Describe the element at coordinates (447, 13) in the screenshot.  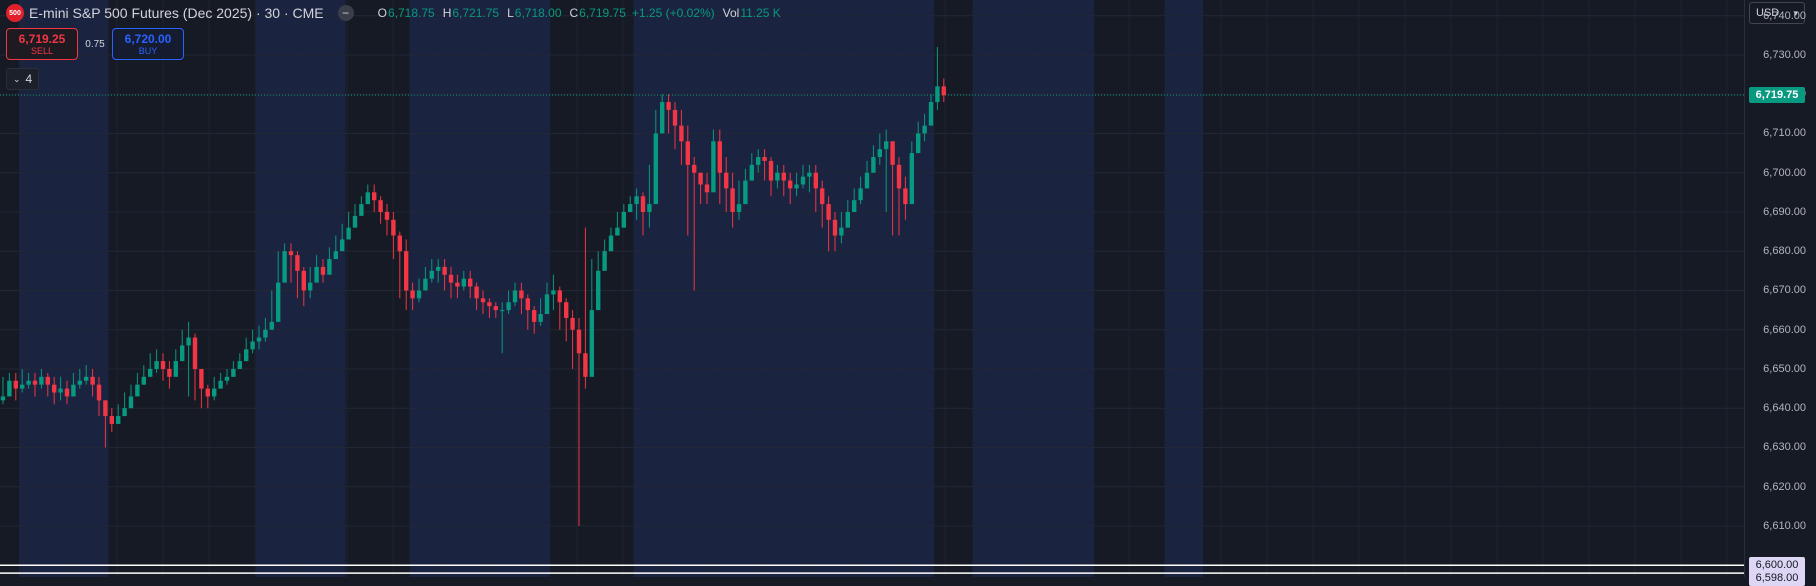
I see `high-key: H` at that location.